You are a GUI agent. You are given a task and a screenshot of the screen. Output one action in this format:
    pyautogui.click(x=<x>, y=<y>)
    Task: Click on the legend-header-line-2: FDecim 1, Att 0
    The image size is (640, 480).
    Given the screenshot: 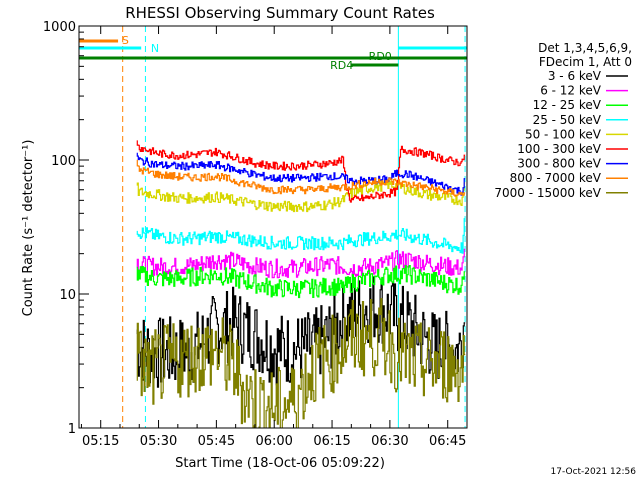 What is the action you would take?
    pyautogui.click(x=585, y=62)
    